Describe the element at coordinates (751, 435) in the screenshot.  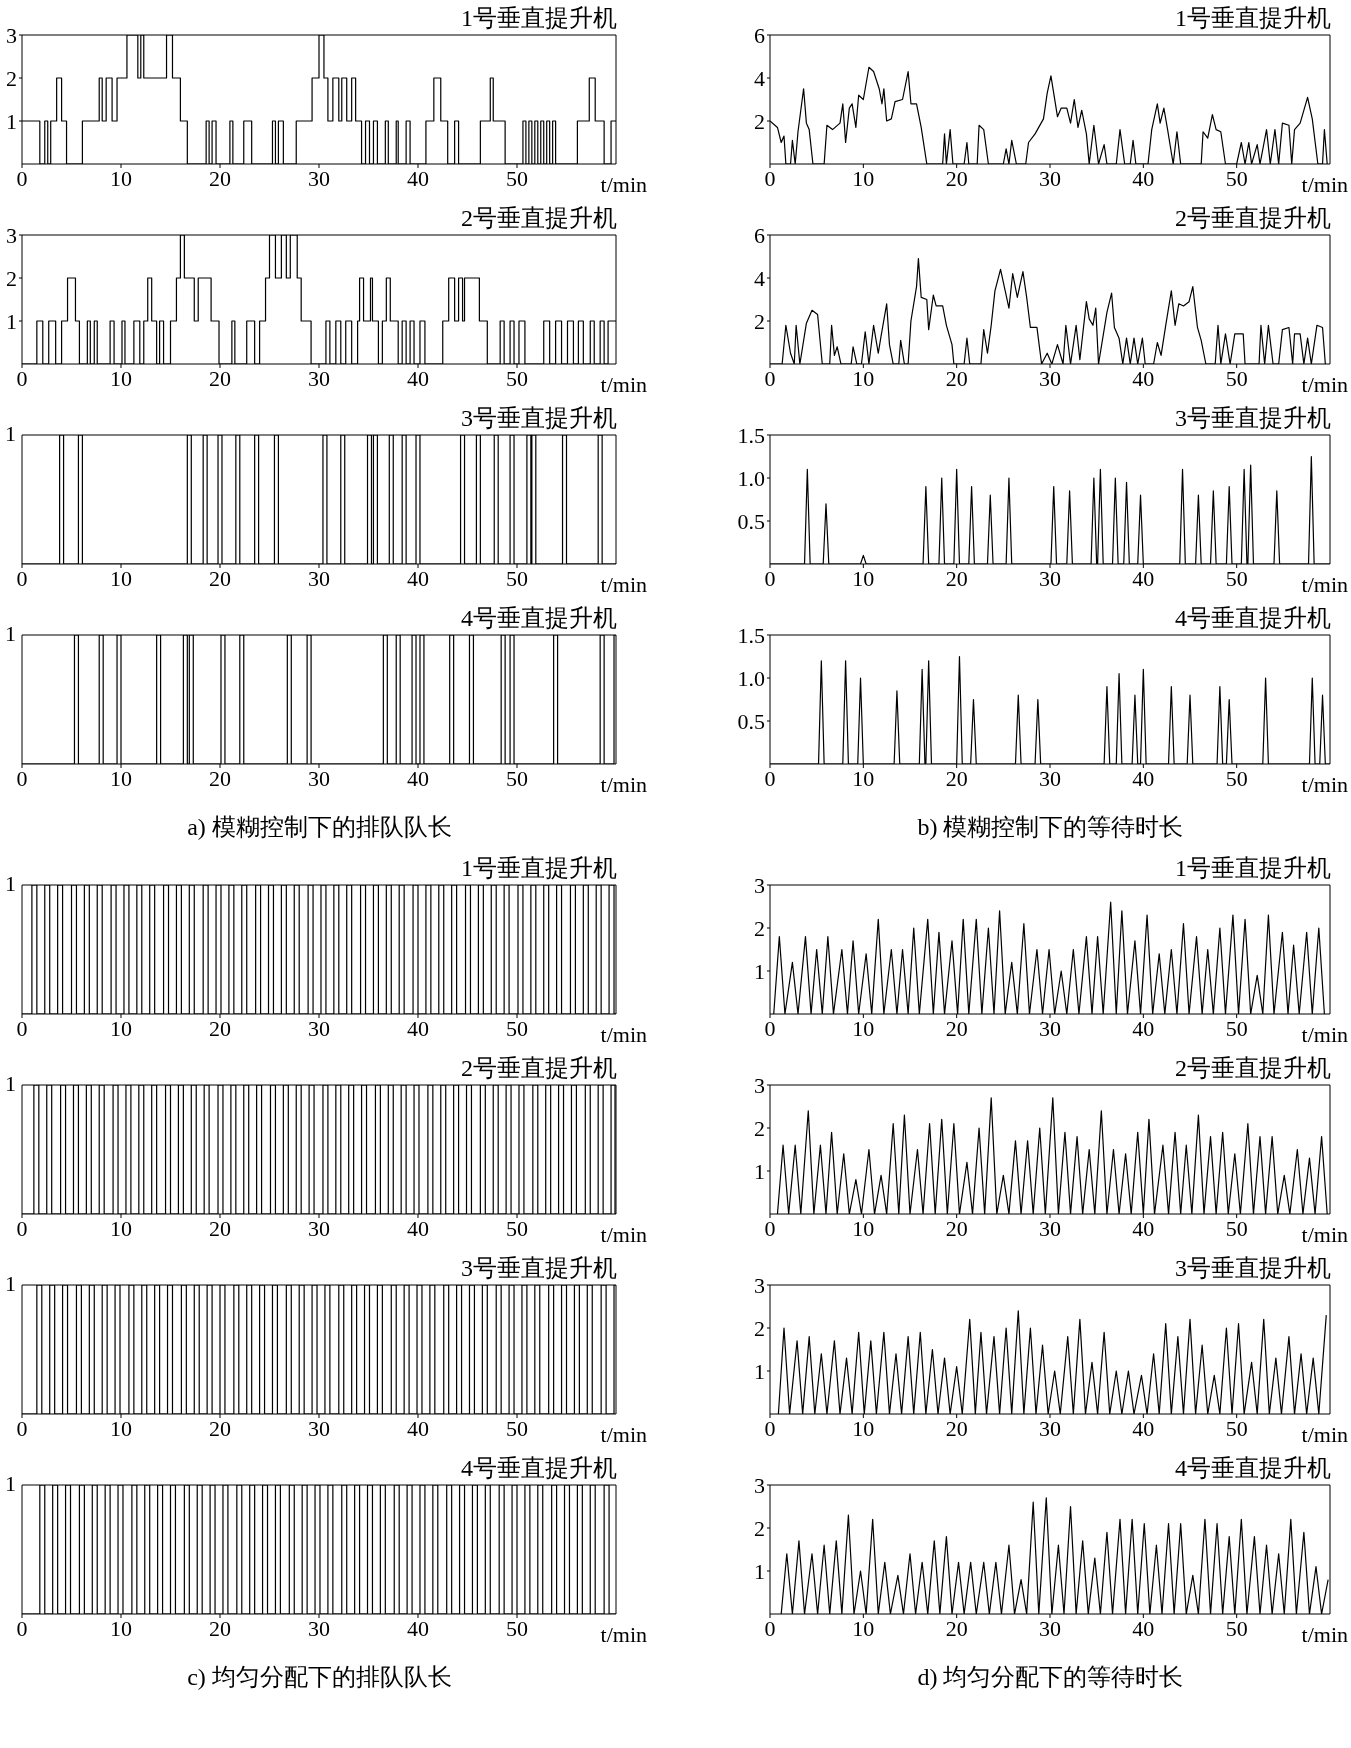
I see `y-tick-label: 1.5` at that location.